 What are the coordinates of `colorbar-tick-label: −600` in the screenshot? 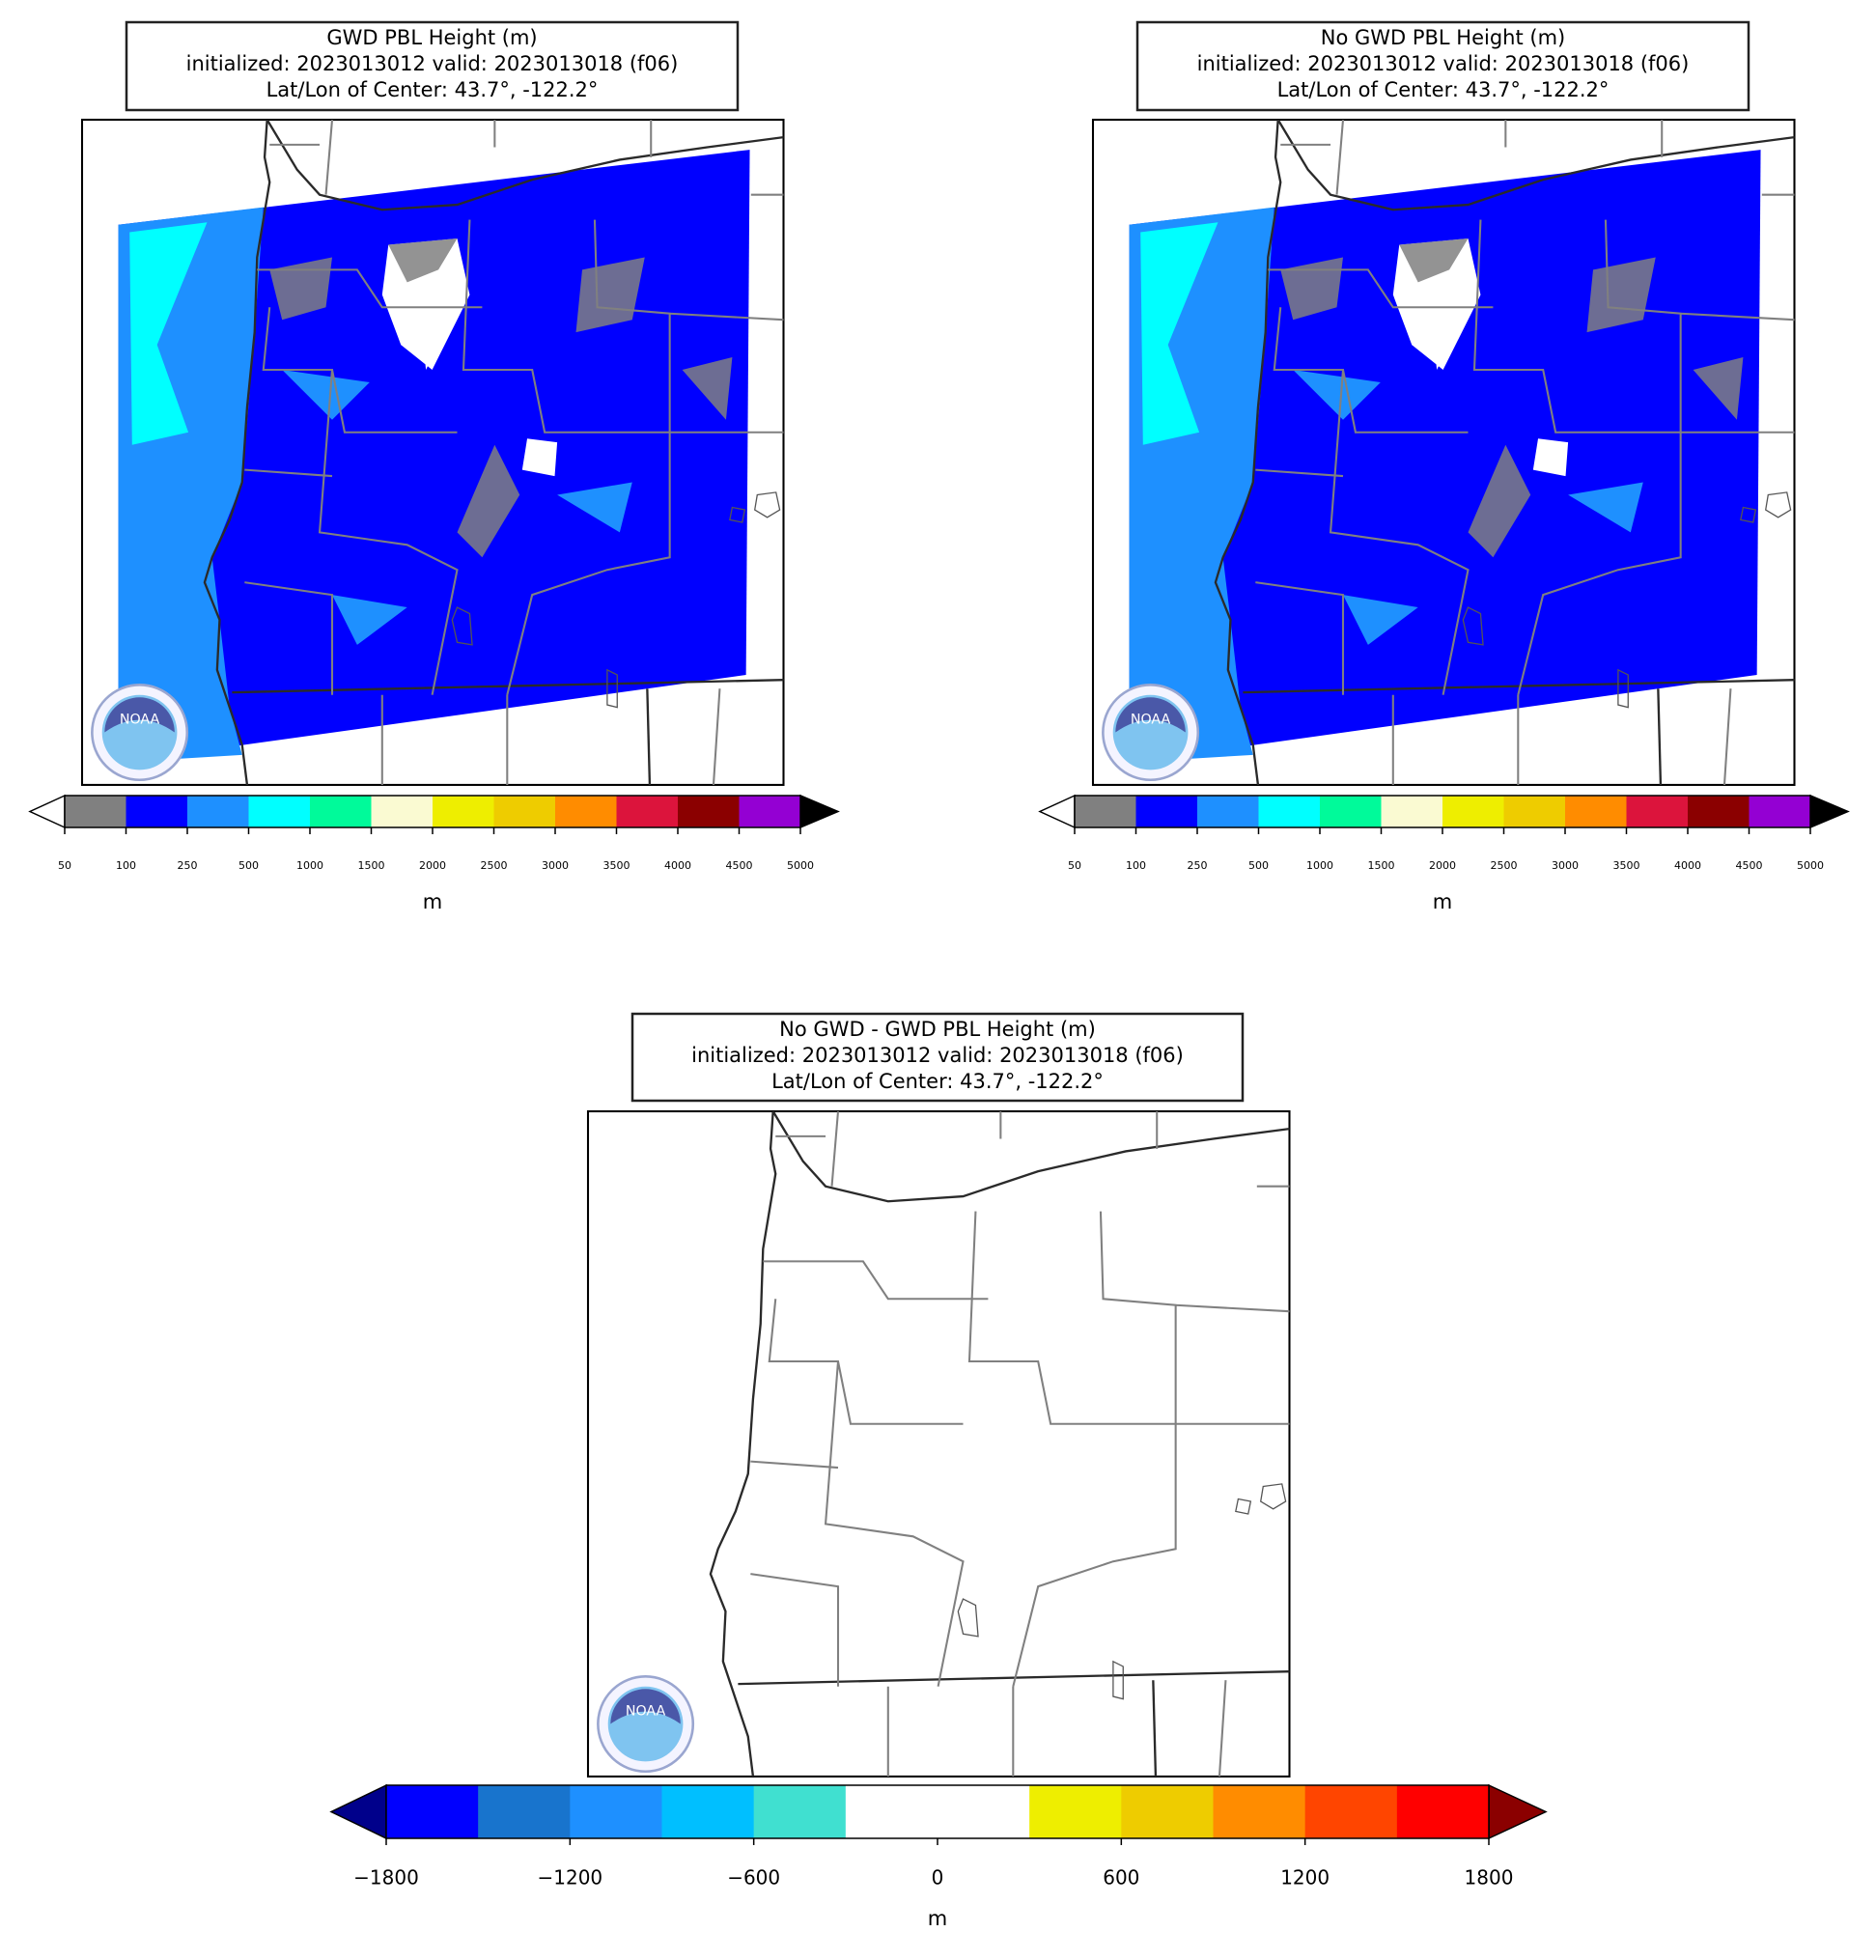 It's located at (754, 1878).